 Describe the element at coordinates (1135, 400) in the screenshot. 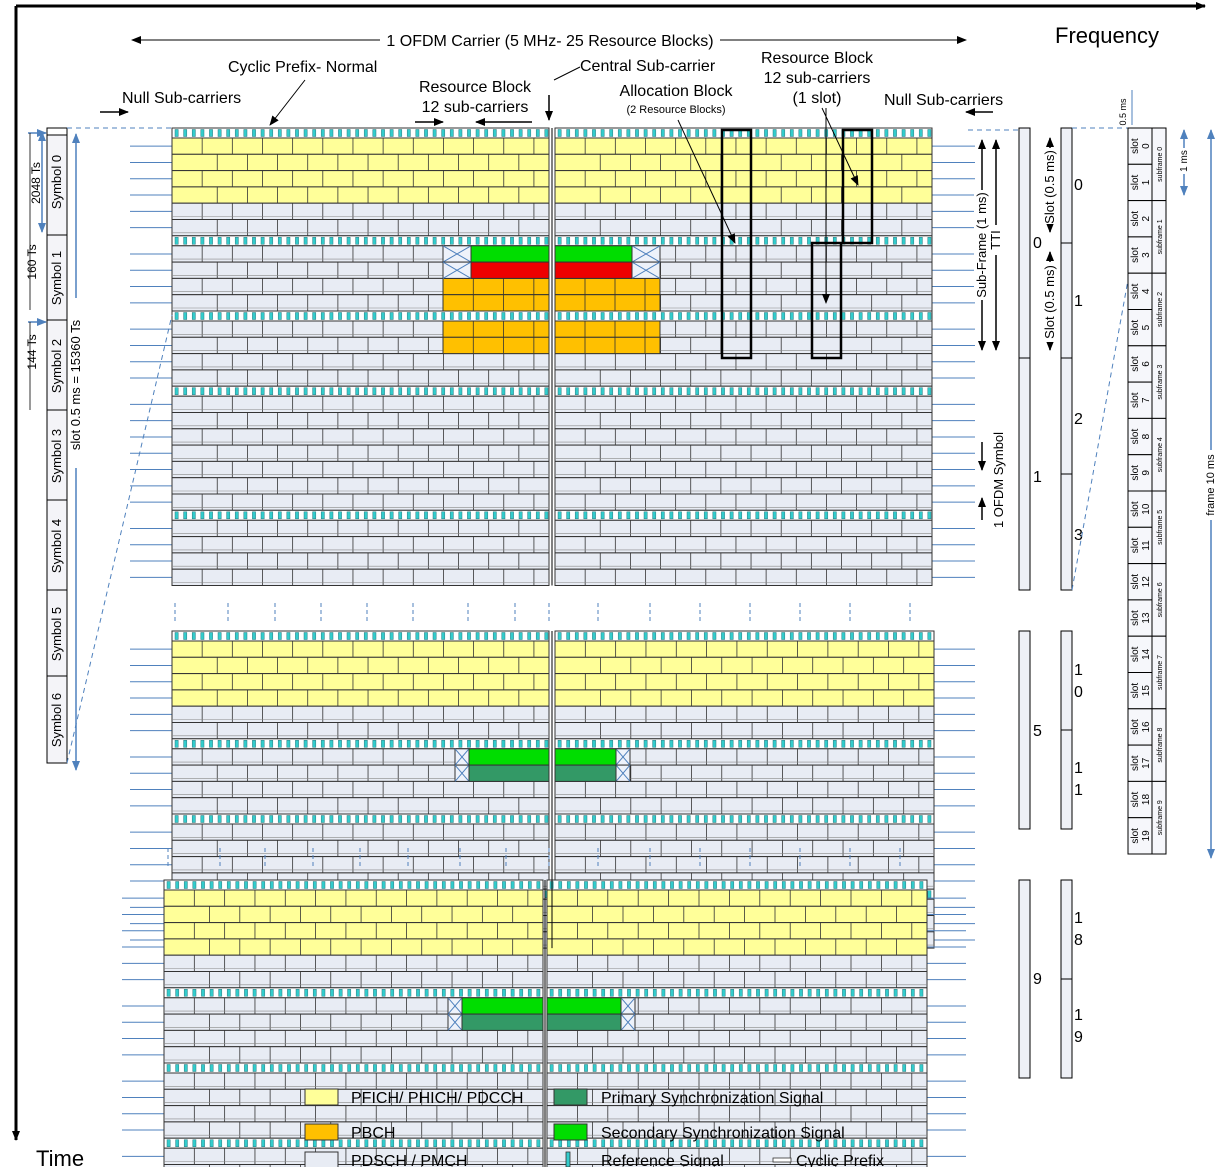

I see `frame-slot-label: slot` at that location.